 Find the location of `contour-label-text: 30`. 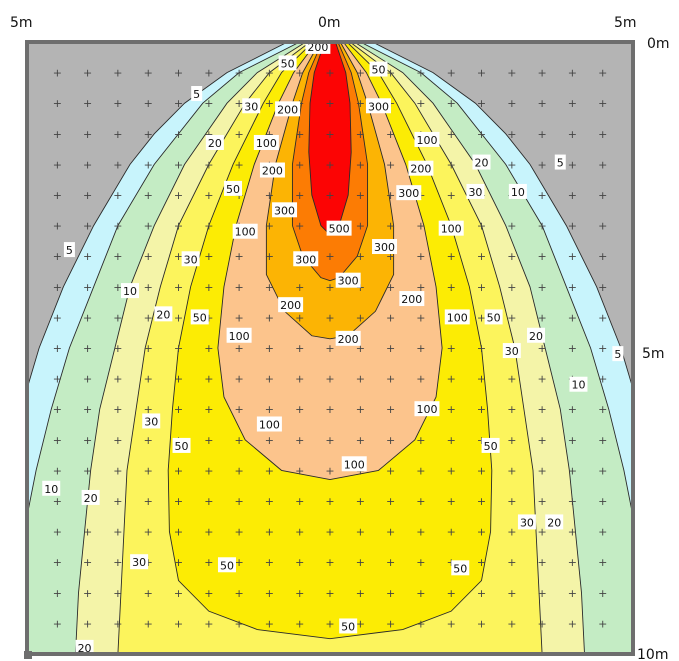

contour-label-text: 30 is located at coordinates (139, 562).